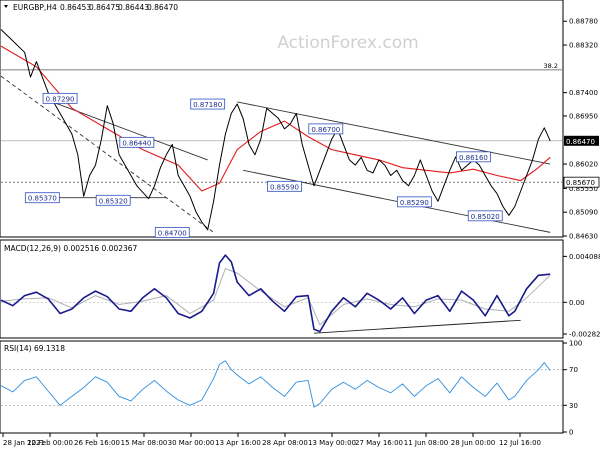 The width and height of the screenshot is (600, 450). Describe the element at coordinates (572, 388) in the screenshot. I see `rsi-y-axis: 100 70 30 0` at that location.